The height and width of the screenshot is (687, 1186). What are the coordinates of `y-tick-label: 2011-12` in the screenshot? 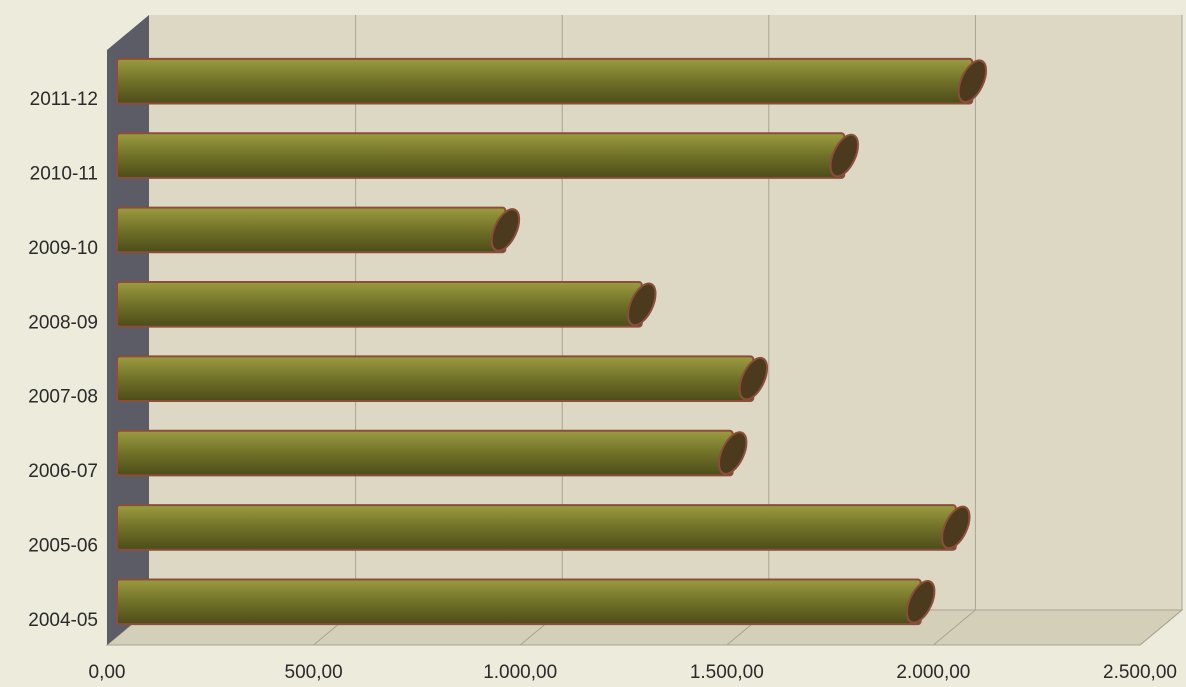 It's located at (64, 99).